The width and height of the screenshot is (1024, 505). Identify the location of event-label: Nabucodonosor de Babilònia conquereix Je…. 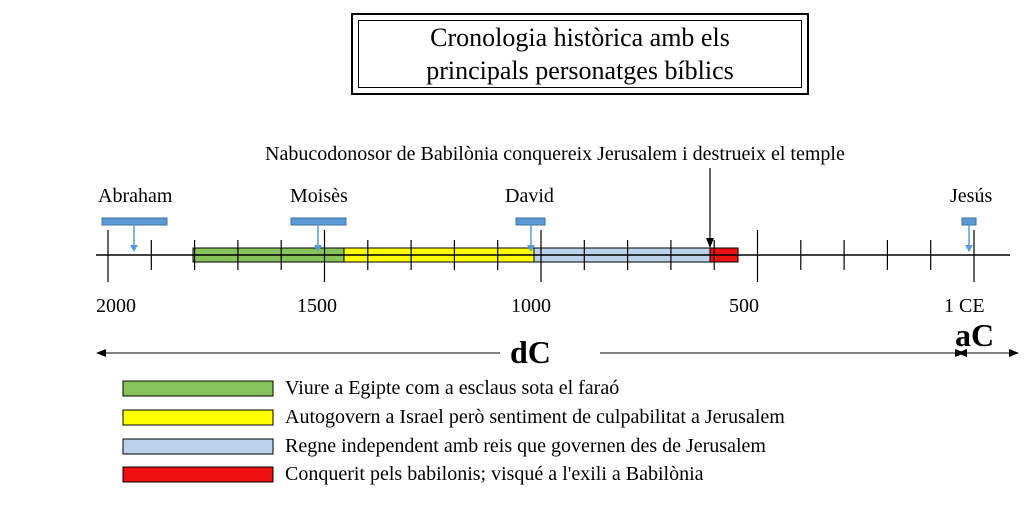
(555, 154).